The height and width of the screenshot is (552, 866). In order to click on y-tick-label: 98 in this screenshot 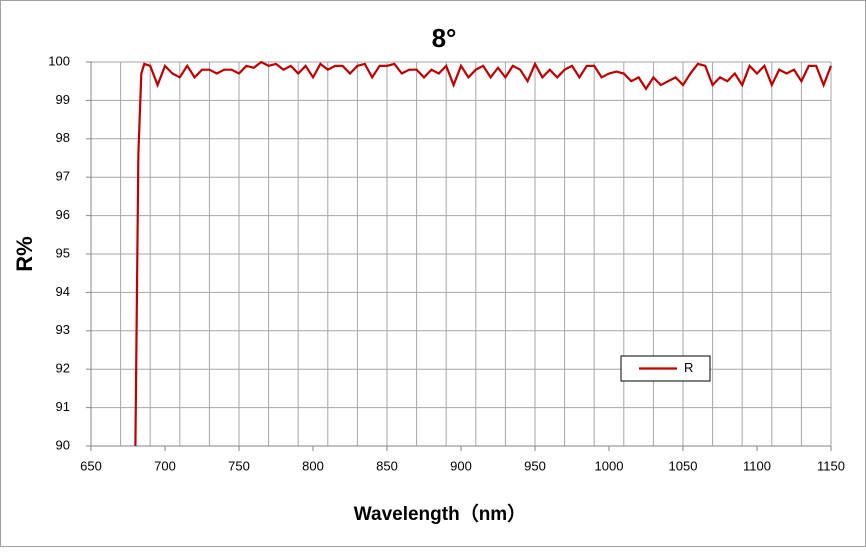, I will do `click(63, 137)`.